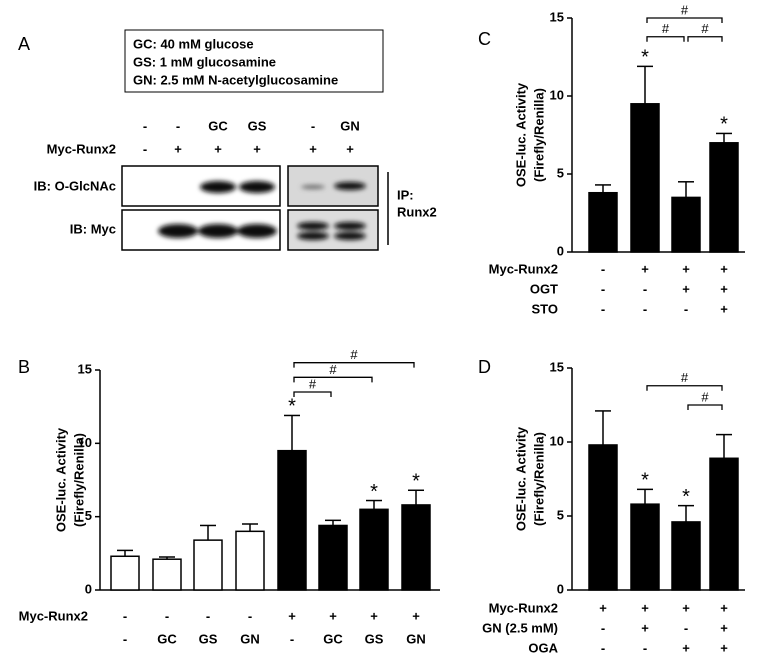  I want to click on condition-label: Myc-Runx2, so click(53, 615).